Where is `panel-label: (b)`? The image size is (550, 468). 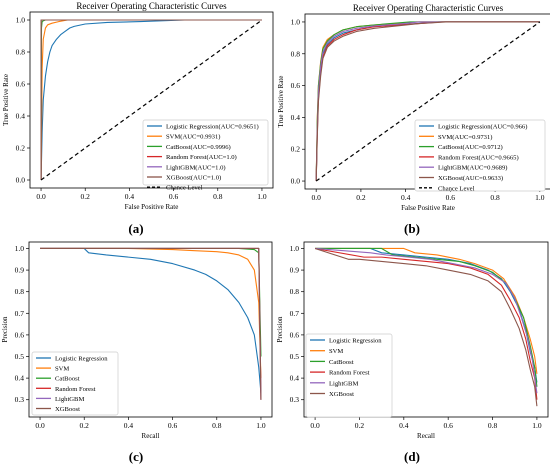
panel-label: (b) is located at coordinates (412, 228).